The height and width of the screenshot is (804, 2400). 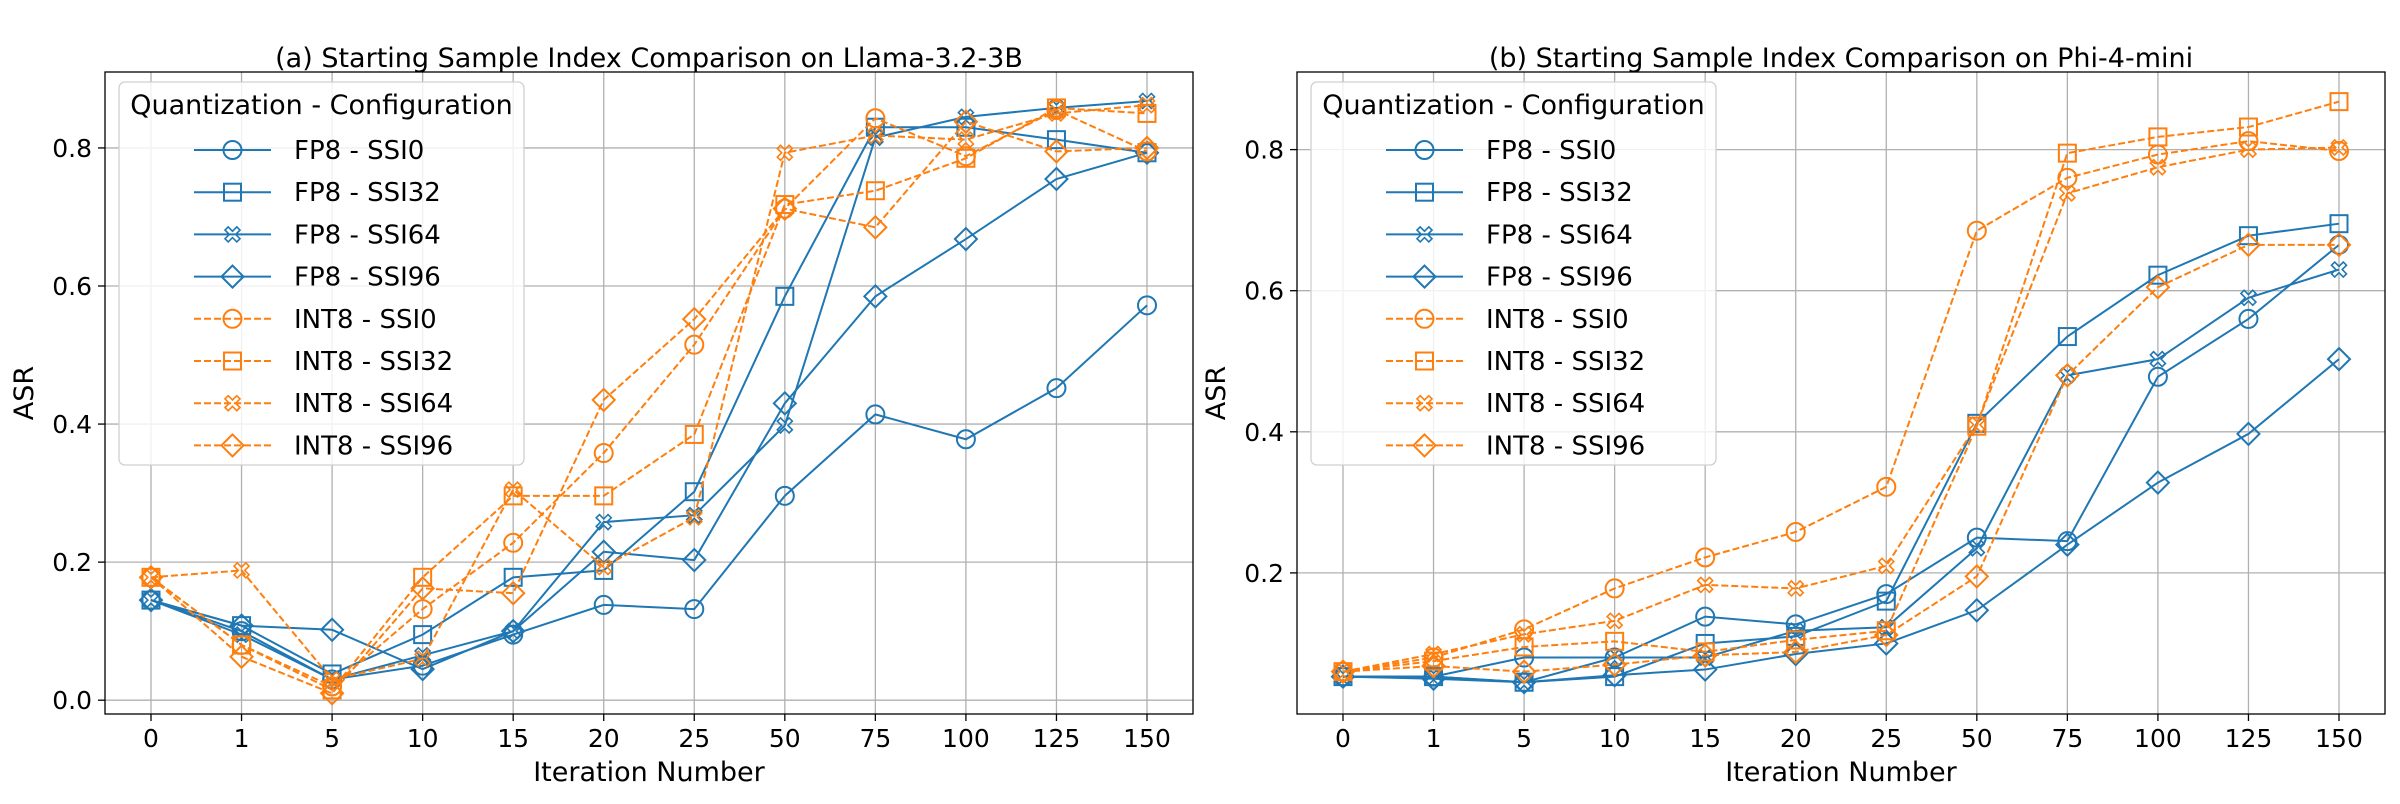 What do you see at coordinates (1551, 151) in the screenshot?
I see `legend-label: FP8 - SSI0` at bounding box center [1551, 151].